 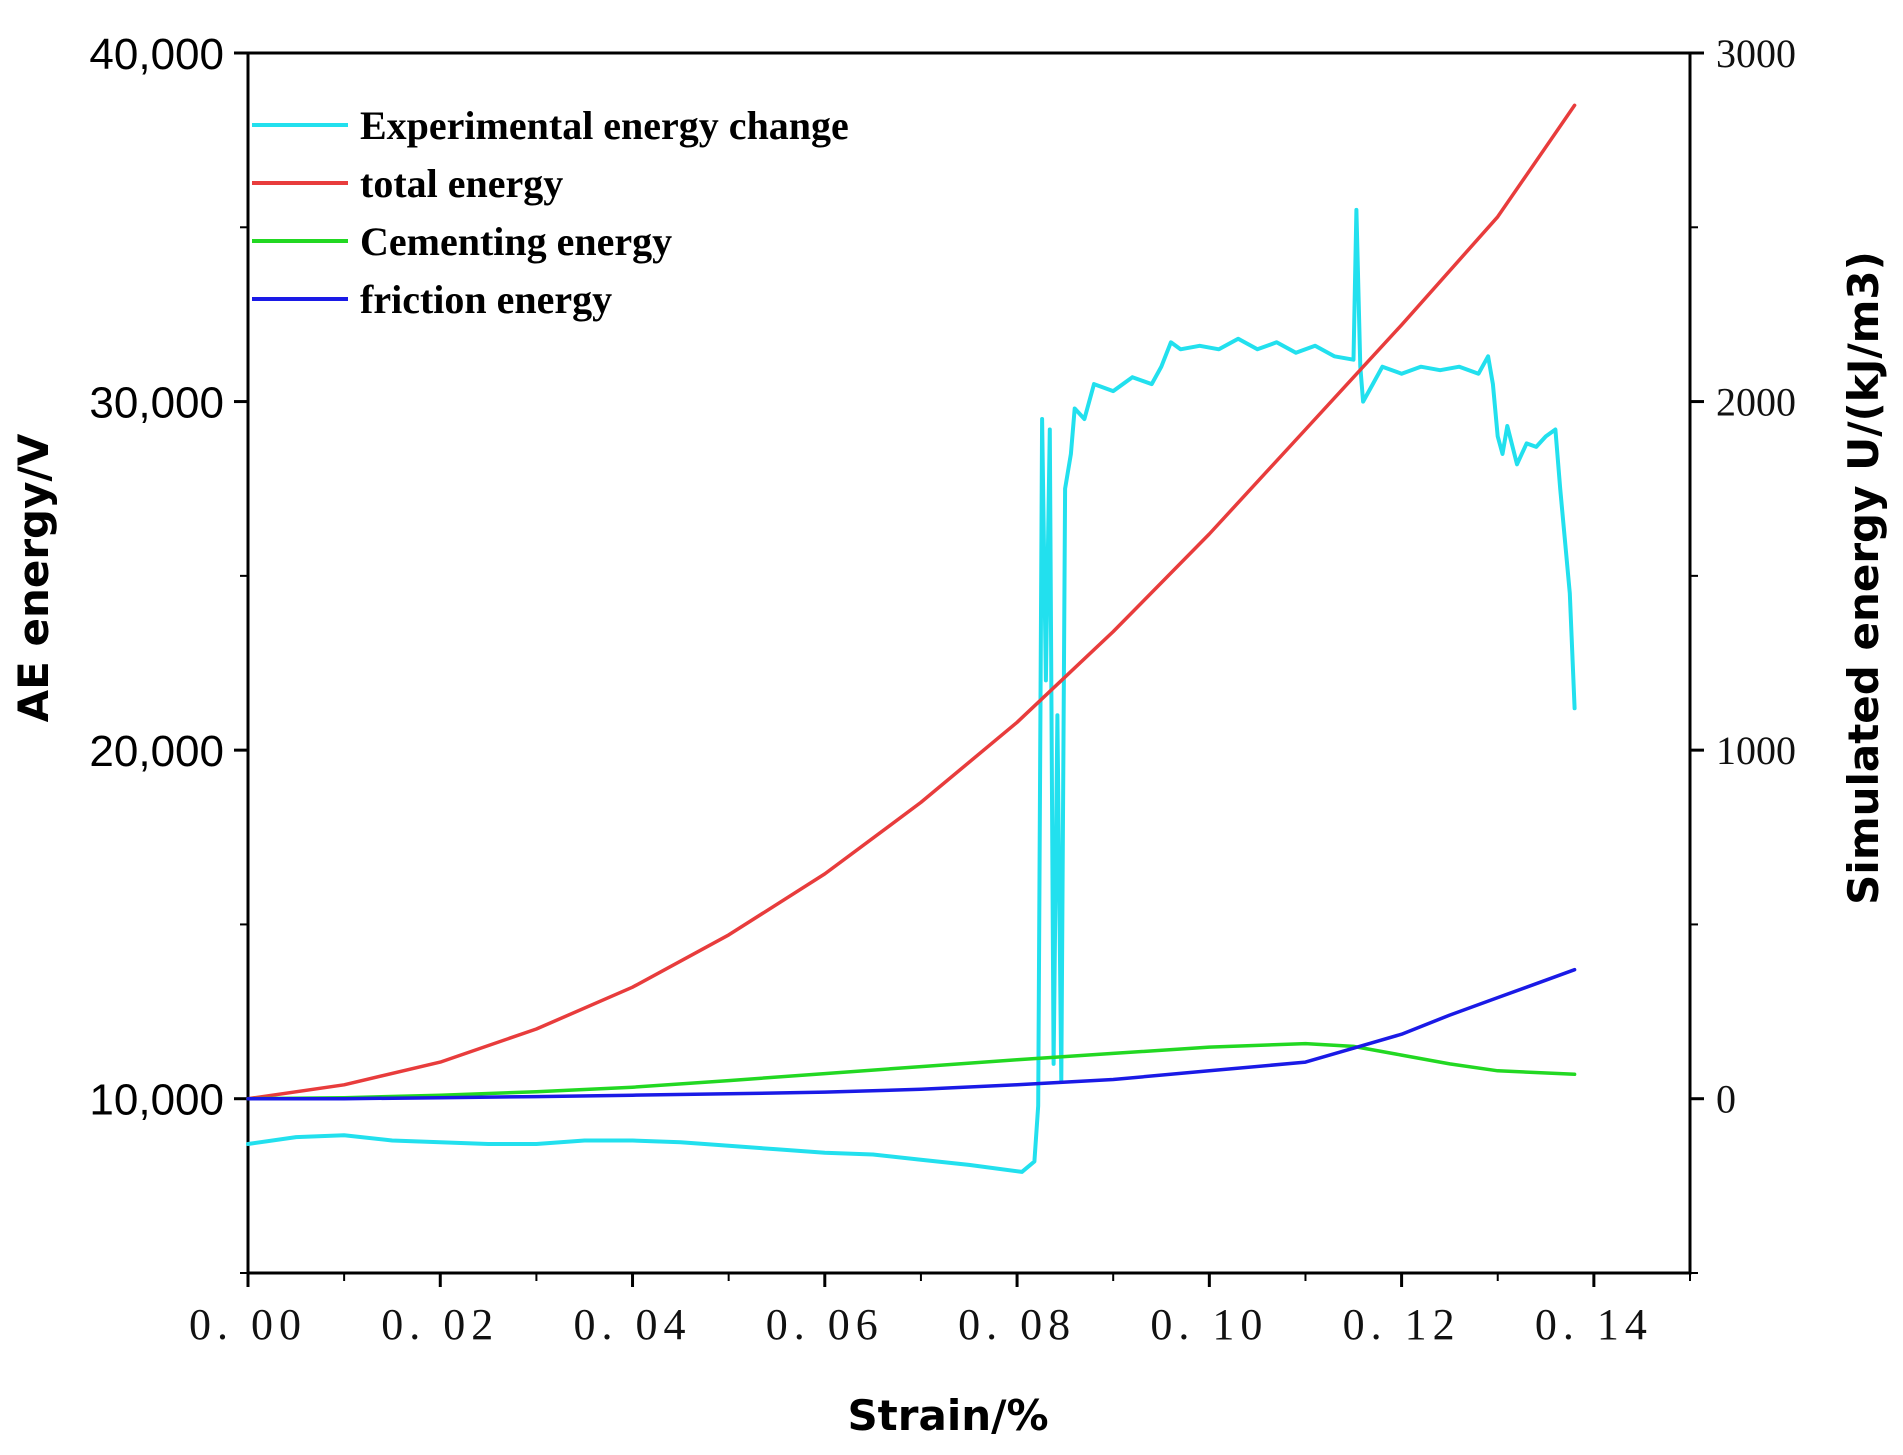 I want to click on y2-axis-label: Simulated energy U/(kJ/m3), so click(x=1863, y=578).